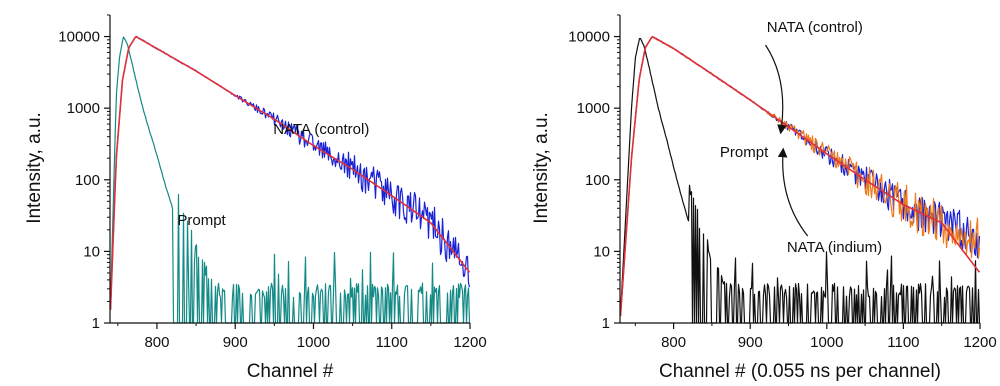  I want to click on arrow-indium, so click(793, 192).